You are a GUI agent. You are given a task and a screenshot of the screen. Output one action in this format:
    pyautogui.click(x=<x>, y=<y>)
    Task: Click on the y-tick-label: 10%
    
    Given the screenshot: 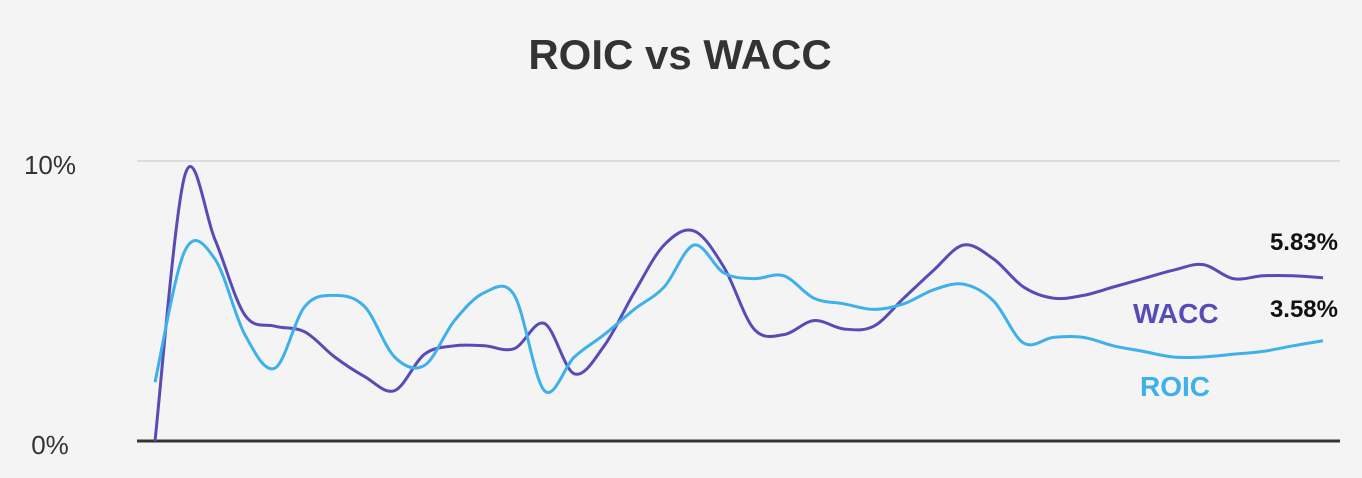 What is the action you would take?
    pyautogui.click(x=50, y=165)
    